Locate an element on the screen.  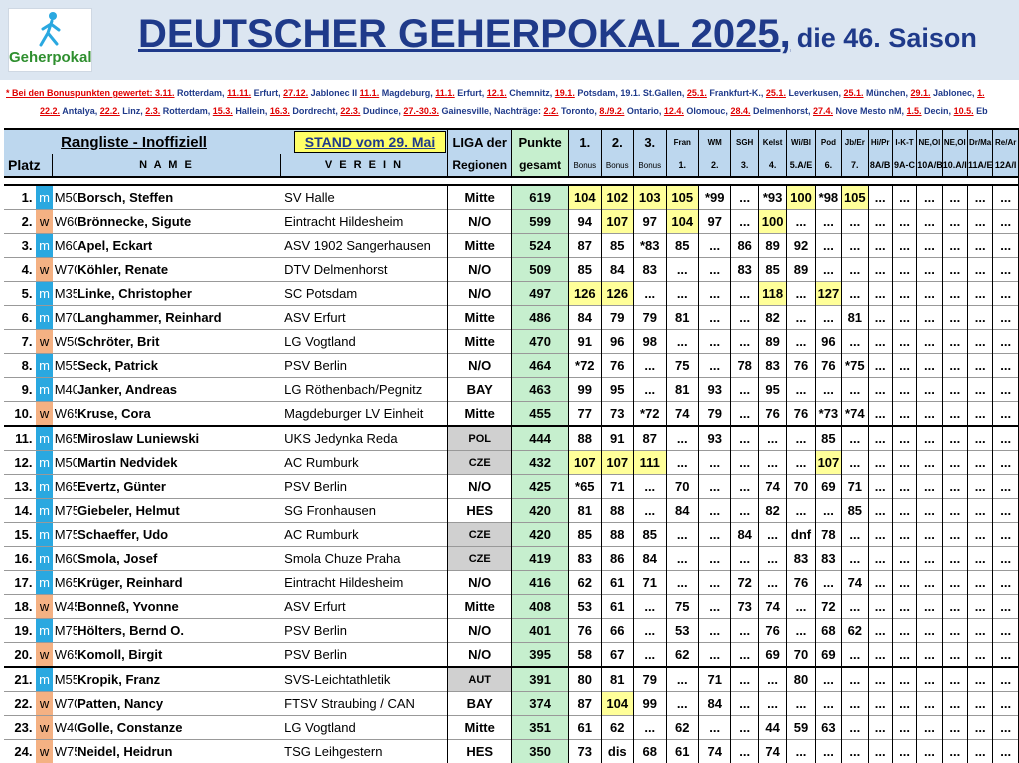
competition-score: 73 is located at coordinates (744, 607).